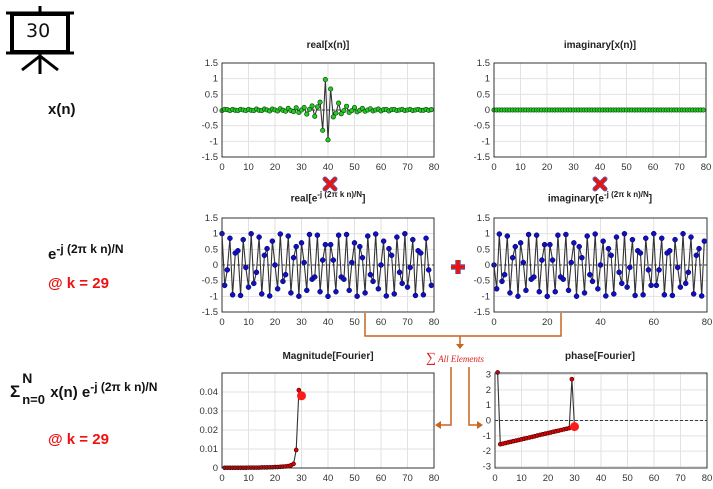 This screenshot has height=489, width=713. What do you see at coordinates (320, 428) in the screenshot?
I see `chart-magnitude: 0 10 20 30 40 50 60 70 80 0.04 0.03 0.02 0.01 0` at bounding box center [320, 428].